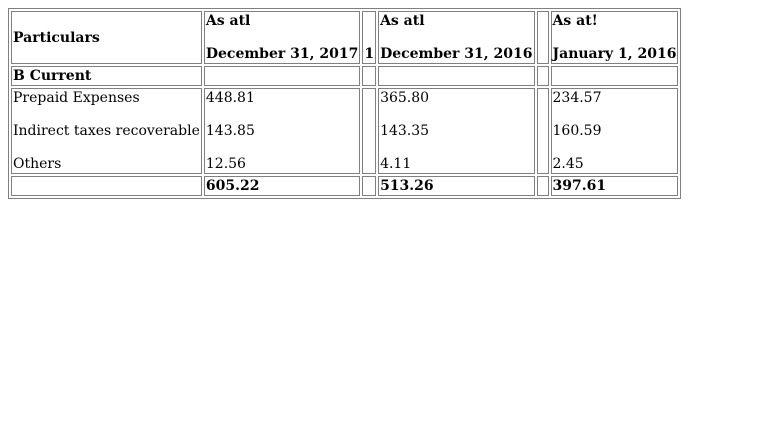 This screenshot has height=433, width=764. Describe the element at coordinates (575, 21) in the screenshot. I see `col-jan2016-header-line1: As at!` at that location.